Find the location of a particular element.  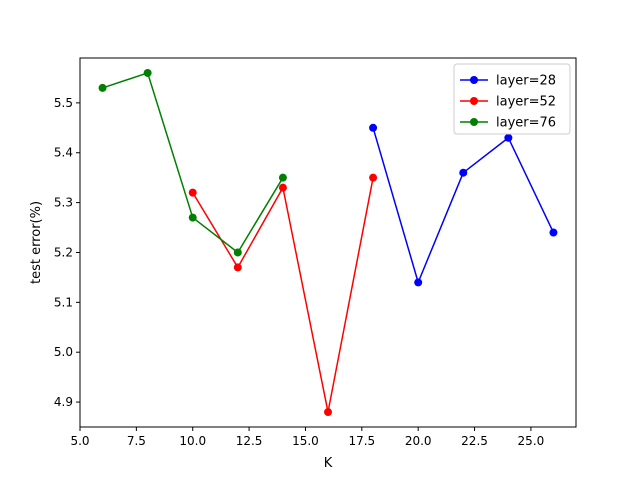

legend-box is located at coordinates (512, 99).